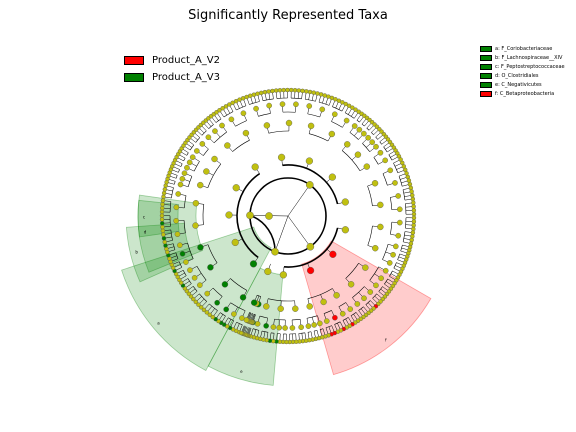 This screenshot has height=432, width=576. I want to click on legend-swatch-red, so click(134, 60).